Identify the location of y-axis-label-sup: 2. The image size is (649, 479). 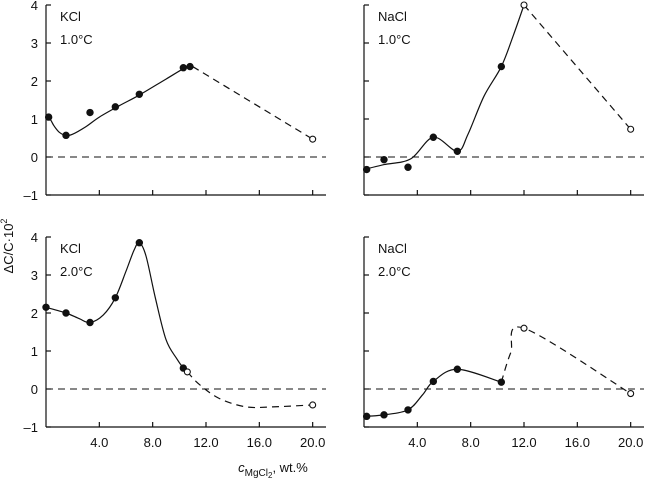
(4, 221).